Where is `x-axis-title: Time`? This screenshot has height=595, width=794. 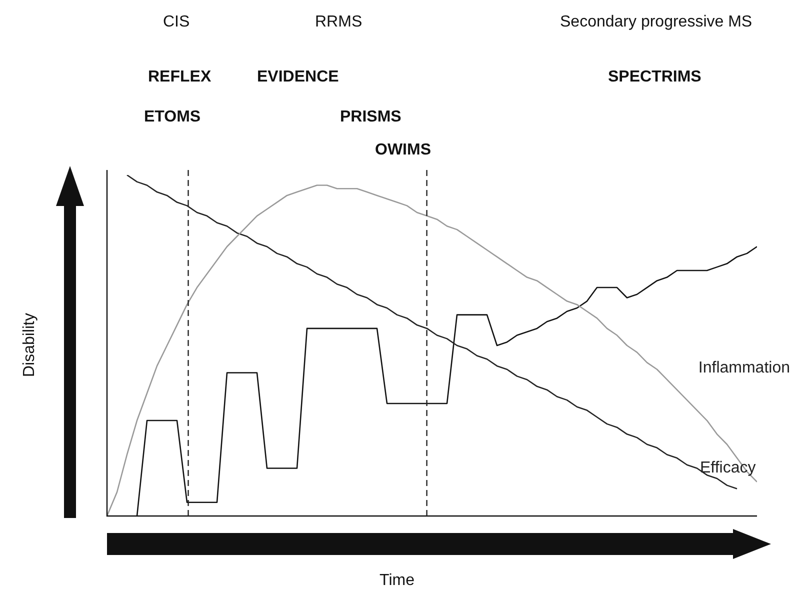
x-axis-title: Time is located at coordinates (397, 581).